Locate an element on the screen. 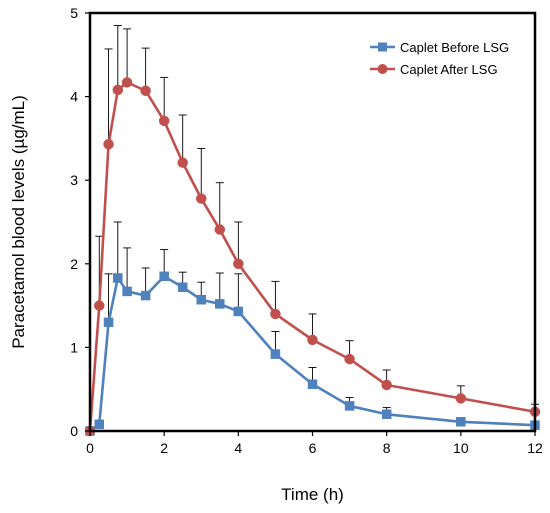 The height and width of the screenshot is (513, 550). legend-marker-square is located at coordinates (382, 47).